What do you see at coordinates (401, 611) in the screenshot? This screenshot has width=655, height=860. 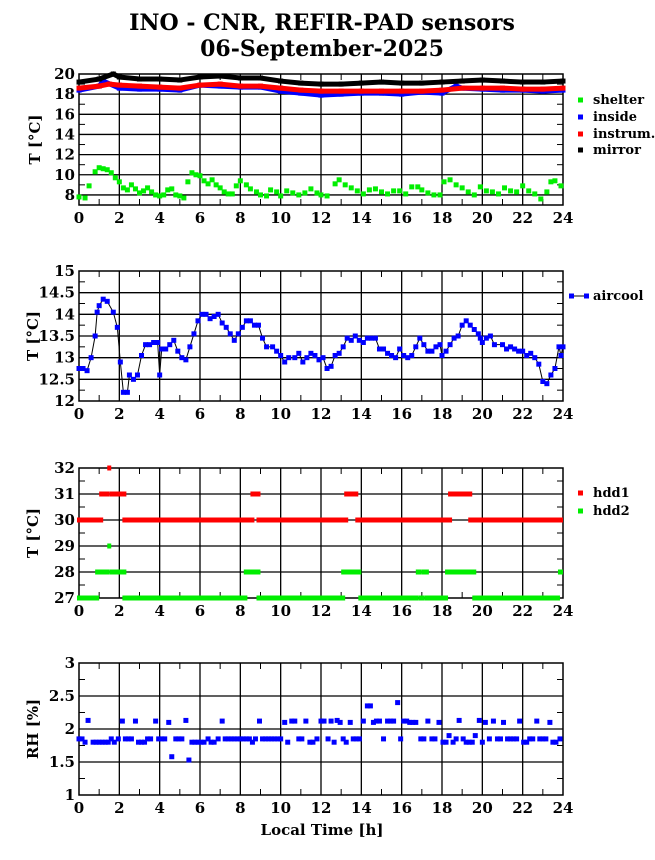 I see `x-tick-label: 16` at bounding box center [401, 611].